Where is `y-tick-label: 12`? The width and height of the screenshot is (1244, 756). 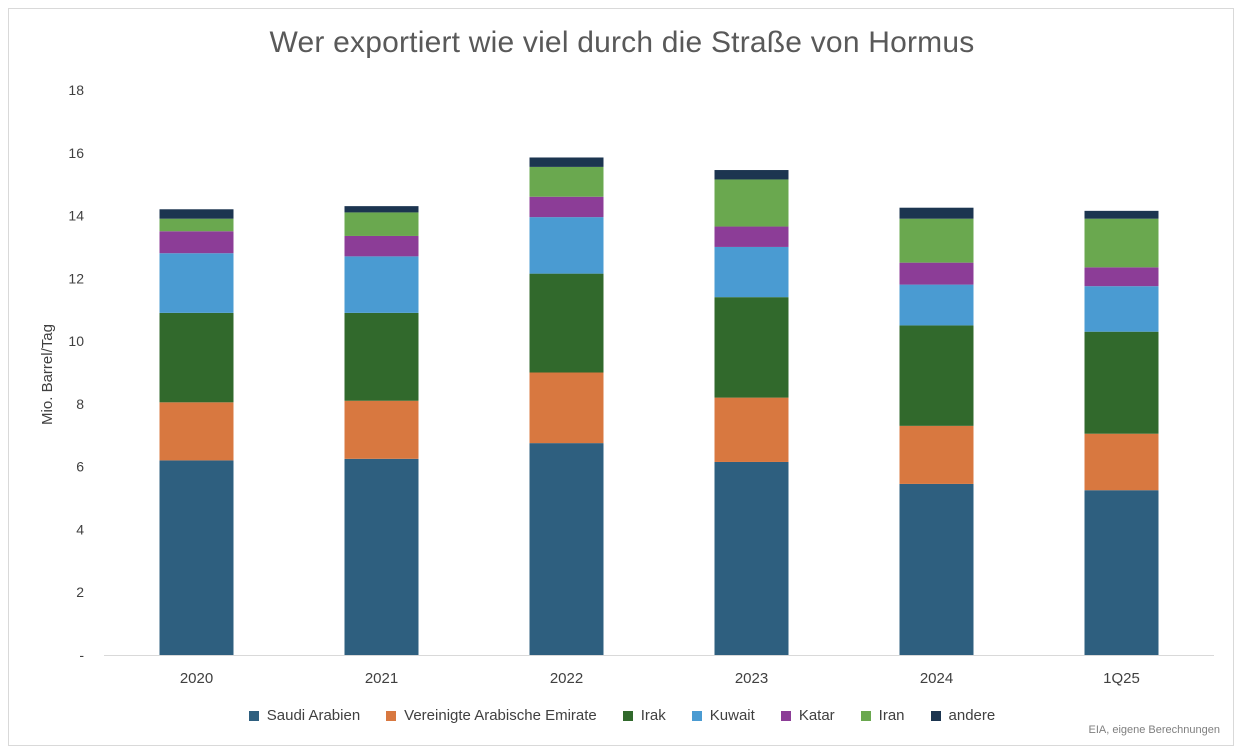 y-tick-label: 12 is located at coordinates (76, 278).